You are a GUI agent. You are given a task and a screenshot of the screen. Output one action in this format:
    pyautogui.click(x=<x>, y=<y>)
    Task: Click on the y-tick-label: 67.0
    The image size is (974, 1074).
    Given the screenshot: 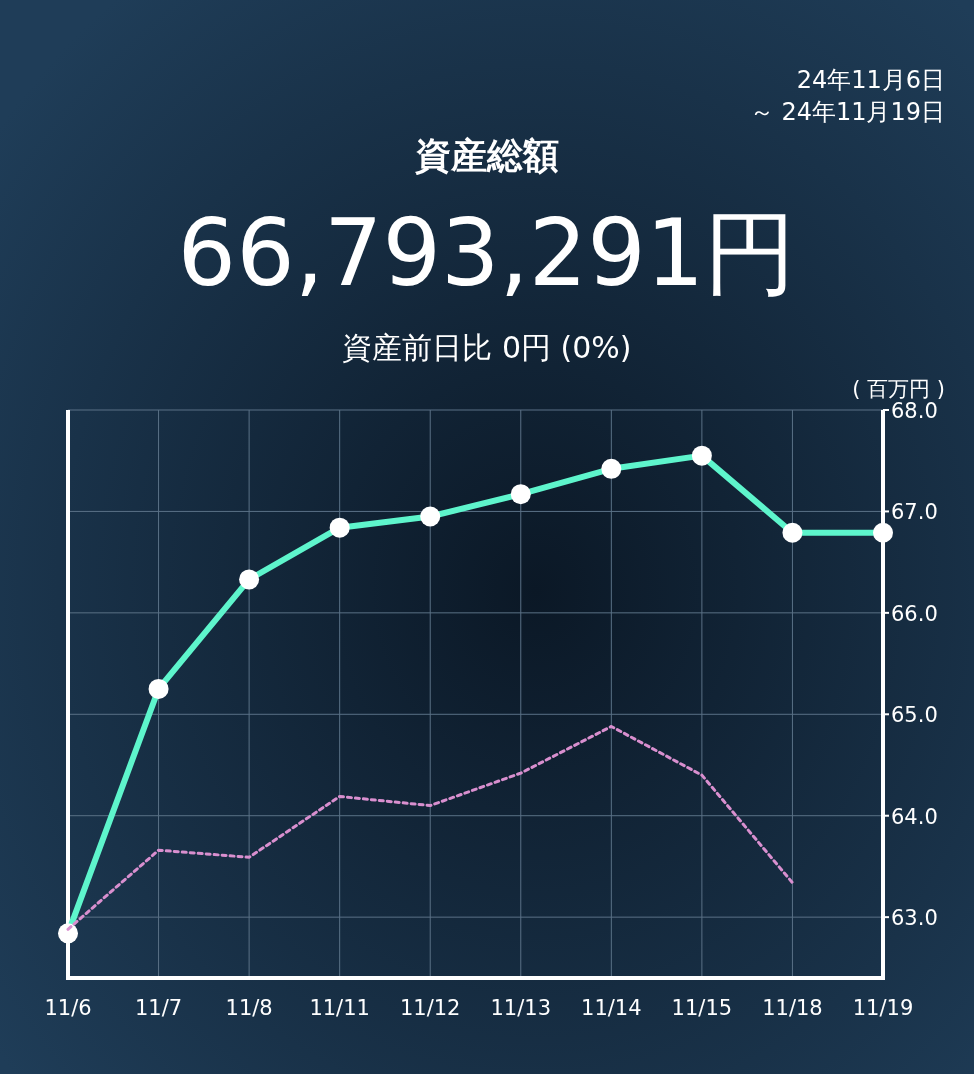 What is the action you would take?
    pyautogui.click(x=914, y=512)
    